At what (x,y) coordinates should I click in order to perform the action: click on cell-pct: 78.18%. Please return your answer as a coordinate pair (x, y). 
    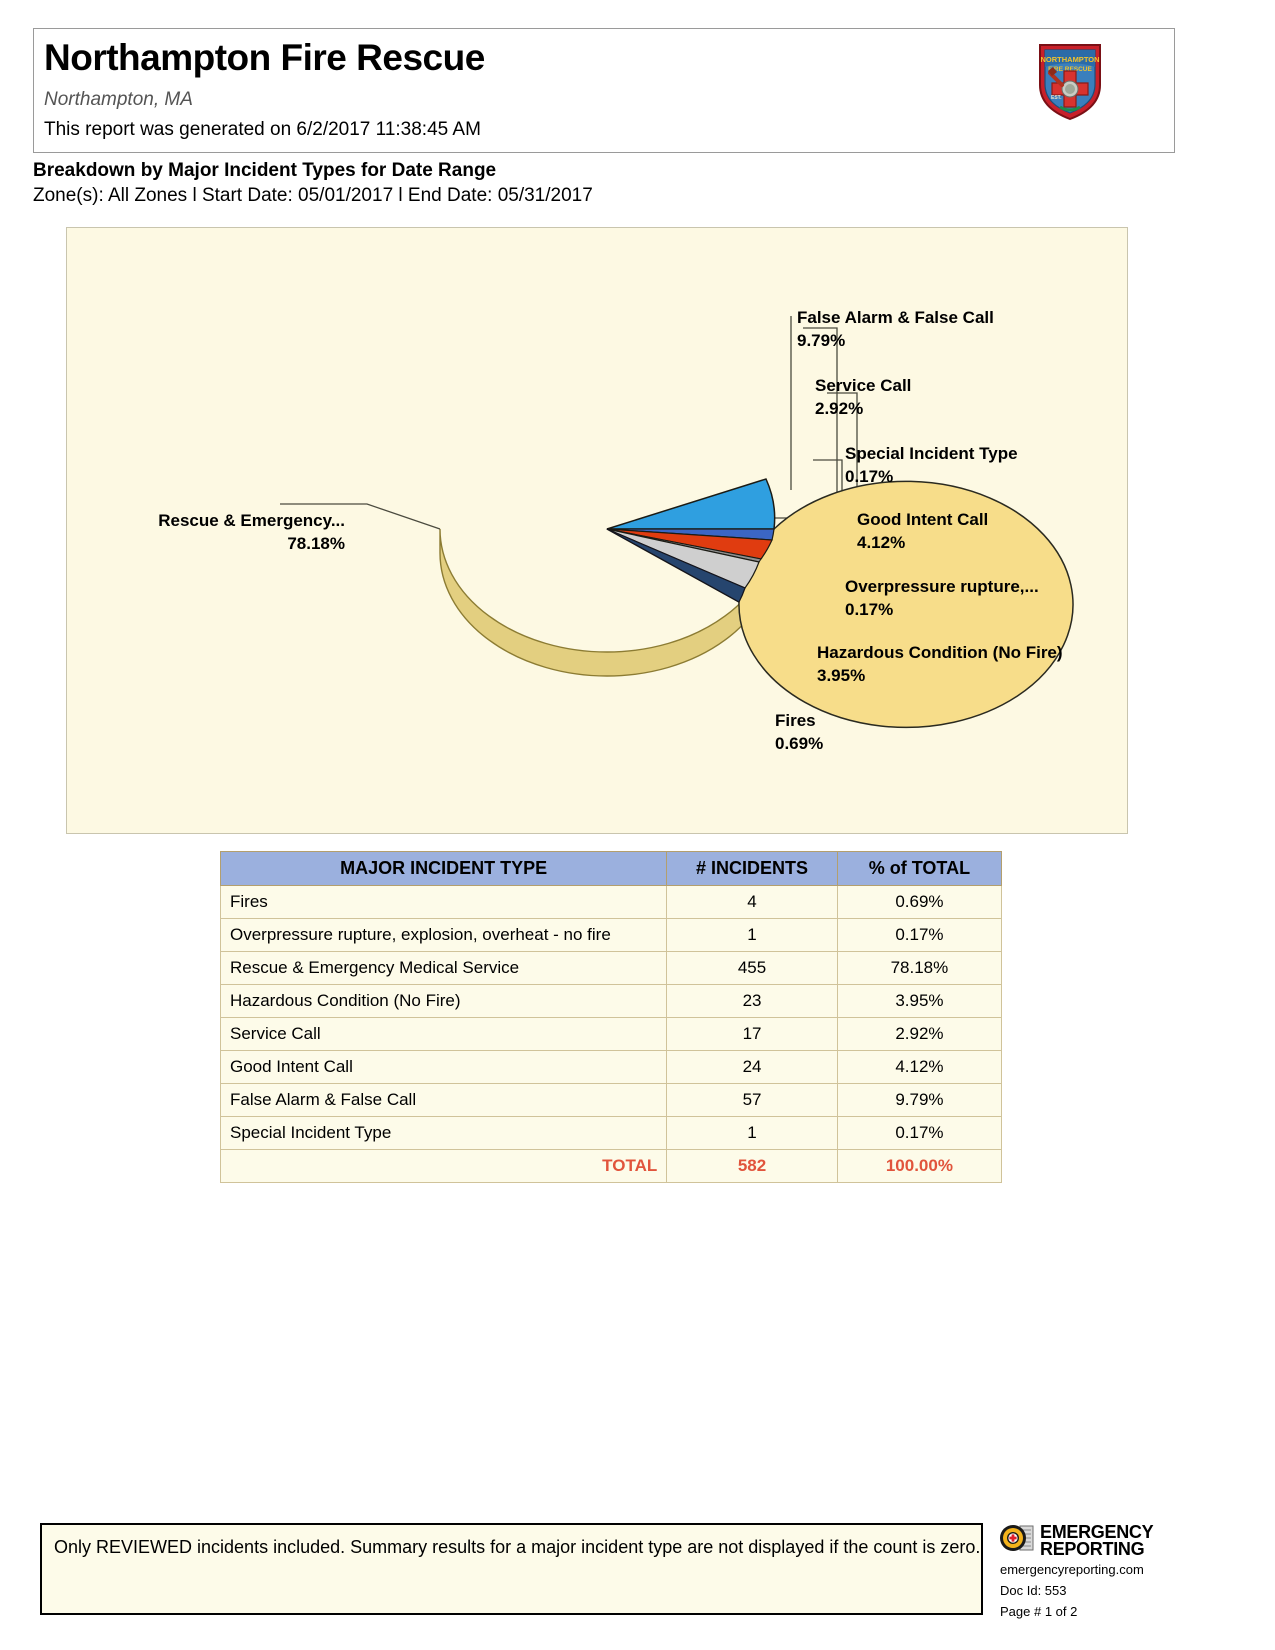
    Looking at the image, I should click on (919, 968).